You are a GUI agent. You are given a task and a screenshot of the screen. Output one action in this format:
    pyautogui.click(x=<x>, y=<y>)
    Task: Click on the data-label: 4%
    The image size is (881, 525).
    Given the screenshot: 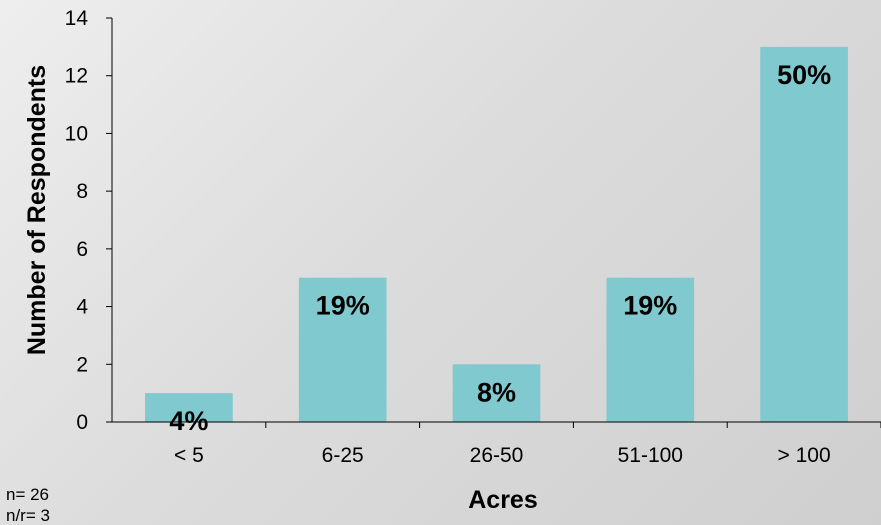 What is the action you would take?
    pyautogui.click(x=188, y=421)
    